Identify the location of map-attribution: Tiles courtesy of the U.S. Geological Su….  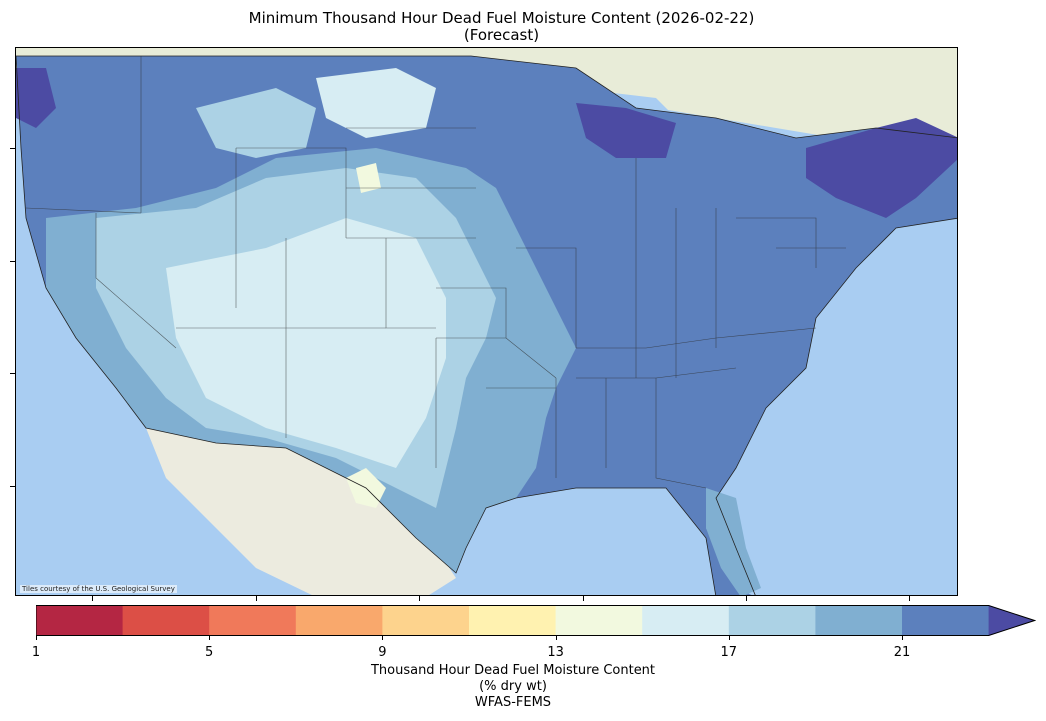
(98, 589).